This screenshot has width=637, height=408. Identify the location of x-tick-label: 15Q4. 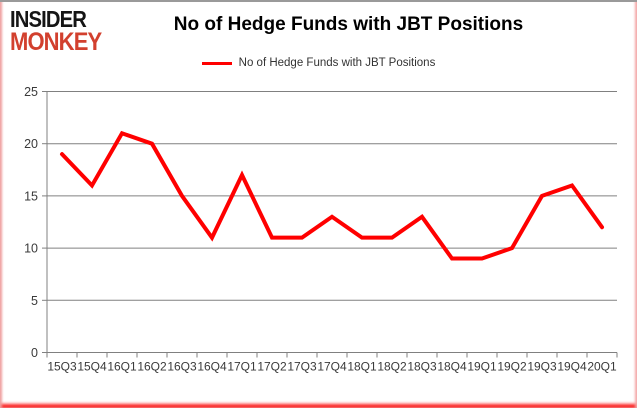
(92, 367).